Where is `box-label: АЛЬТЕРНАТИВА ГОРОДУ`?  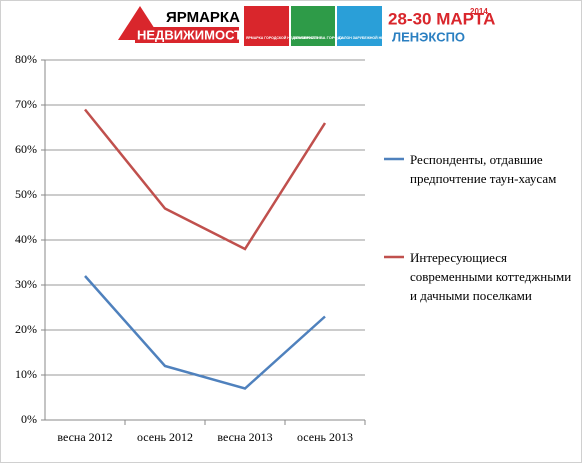
box-label: АЛЬТЕРНАТИВА ГОРОДУ is located at coordinates (318, 37).